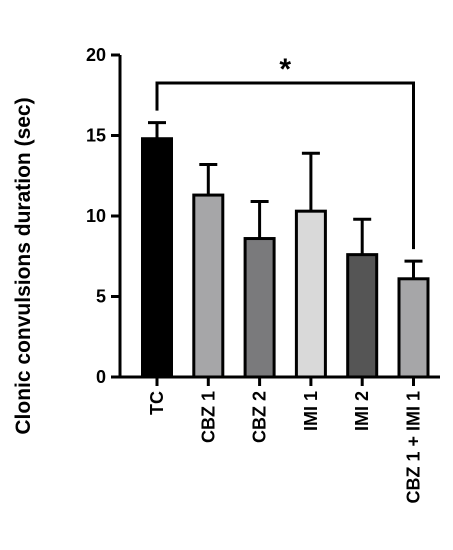  What do you see at coordinates (311, 411) in the screenshot?
I see `x-tick-label: IMI 1` at bounding box center [311, 411].